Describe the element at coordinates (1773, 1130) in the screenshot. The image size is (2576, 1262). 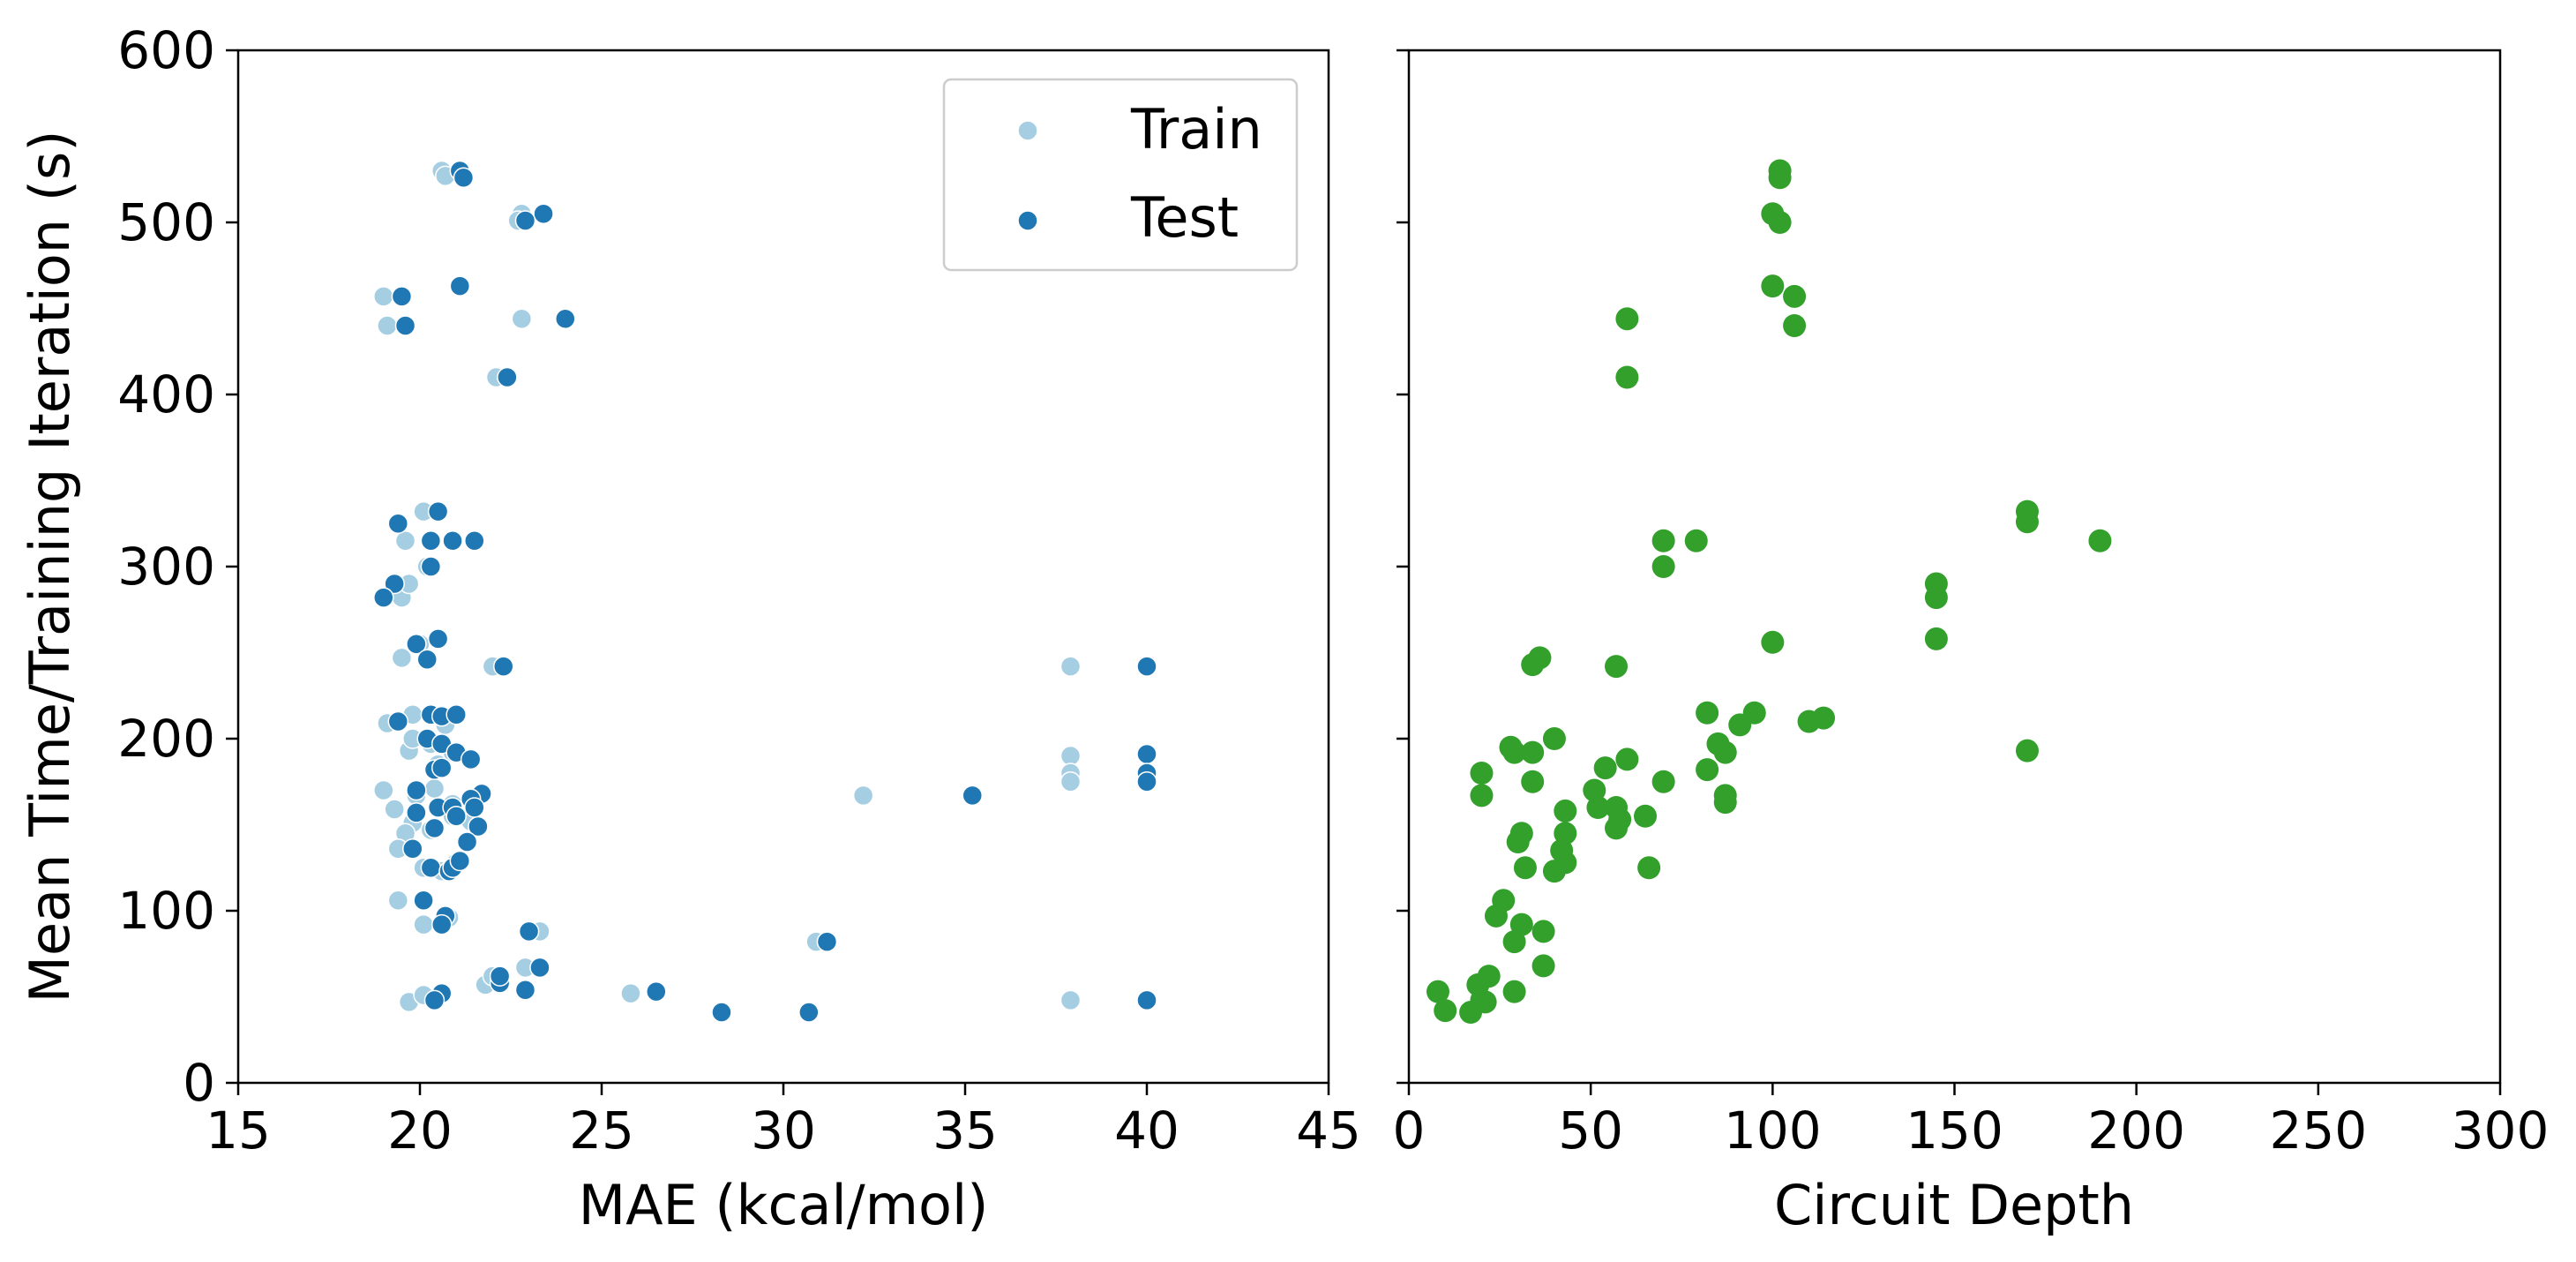
I see `right-x-tick-label-2: 100` at that location.